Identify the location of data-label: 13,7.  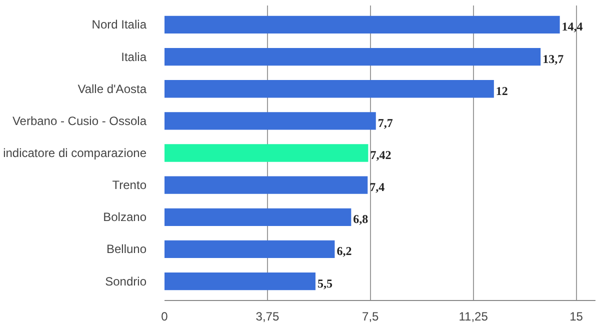
(553, 59).